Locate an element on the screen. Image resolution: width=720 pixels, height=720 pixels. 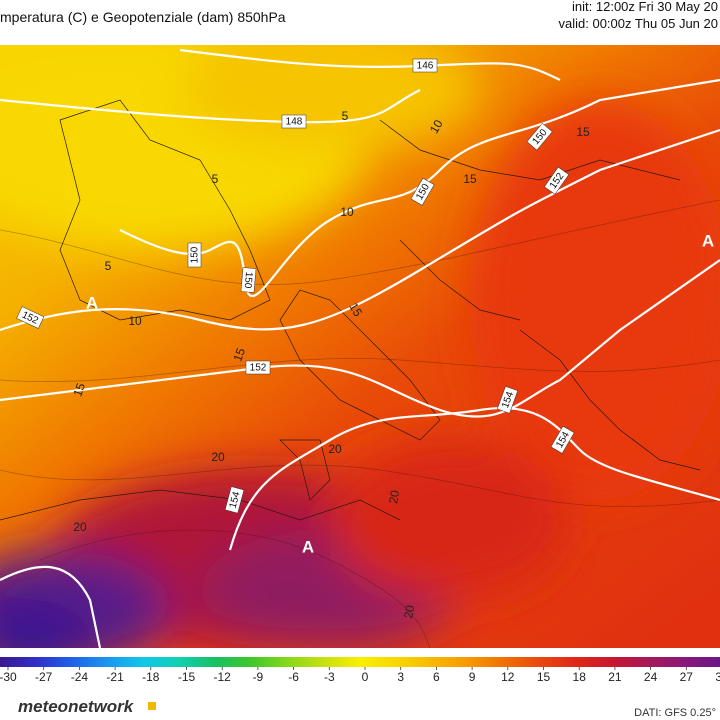
colorbar-label: 12 is located at coordinates (508, 677).